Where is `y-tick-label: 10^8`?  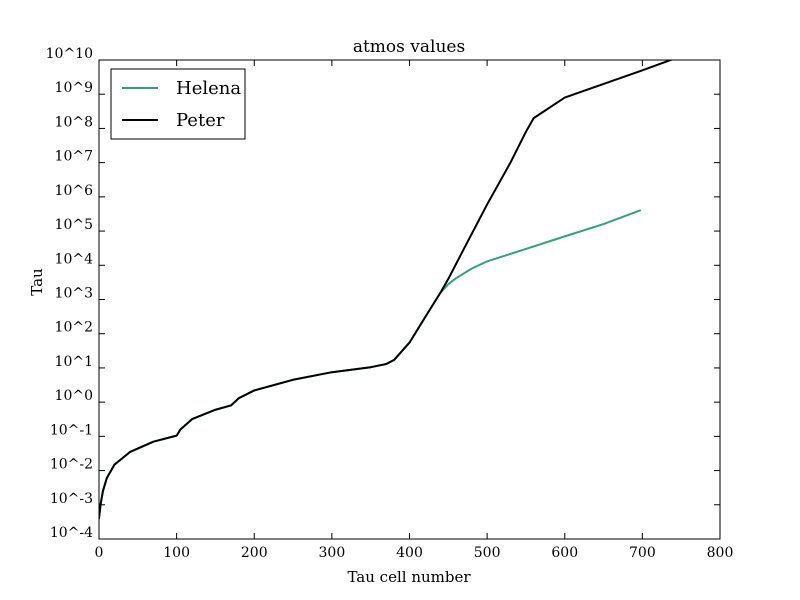
y-tick-label: 10^8 is located at coordinates (74, 122).